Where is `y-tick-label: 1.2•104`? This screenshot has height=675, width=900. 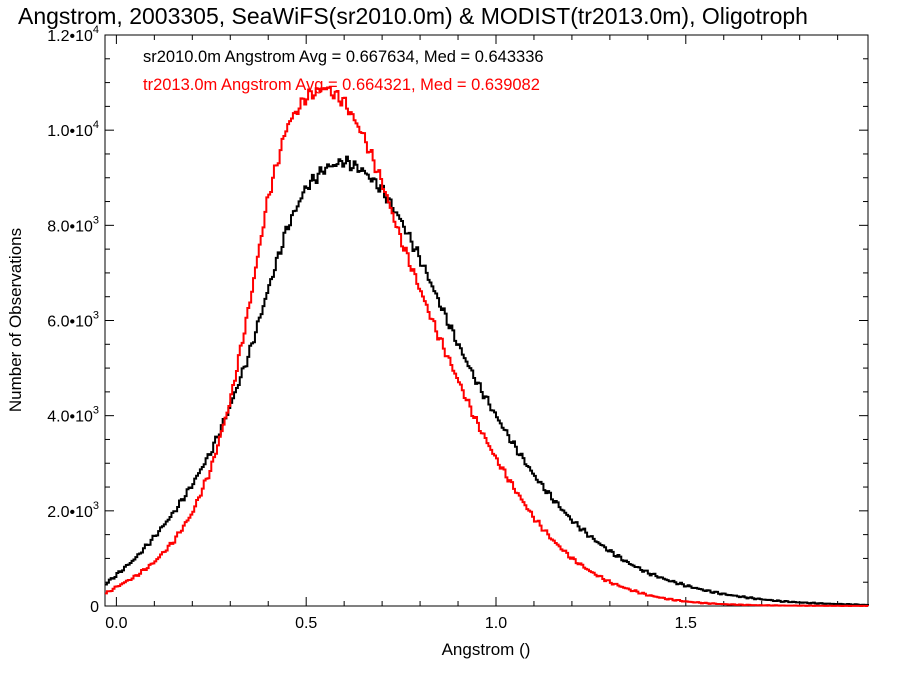
y-tick-label: 1.2•104 is located at coordinates (73, 34).